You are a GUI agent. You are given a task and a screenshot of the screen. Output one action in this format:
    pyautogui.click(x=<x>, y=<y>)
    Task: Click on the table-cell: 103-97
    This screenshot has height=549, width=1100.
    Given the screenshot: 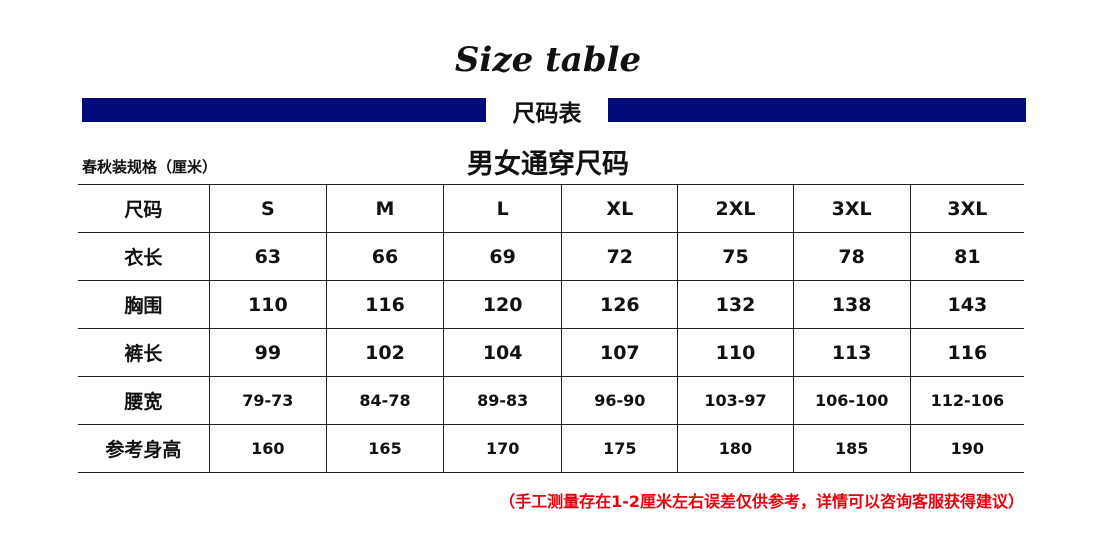 What is the action you would take?
    pyautogui.click(x=735, y=400)
    